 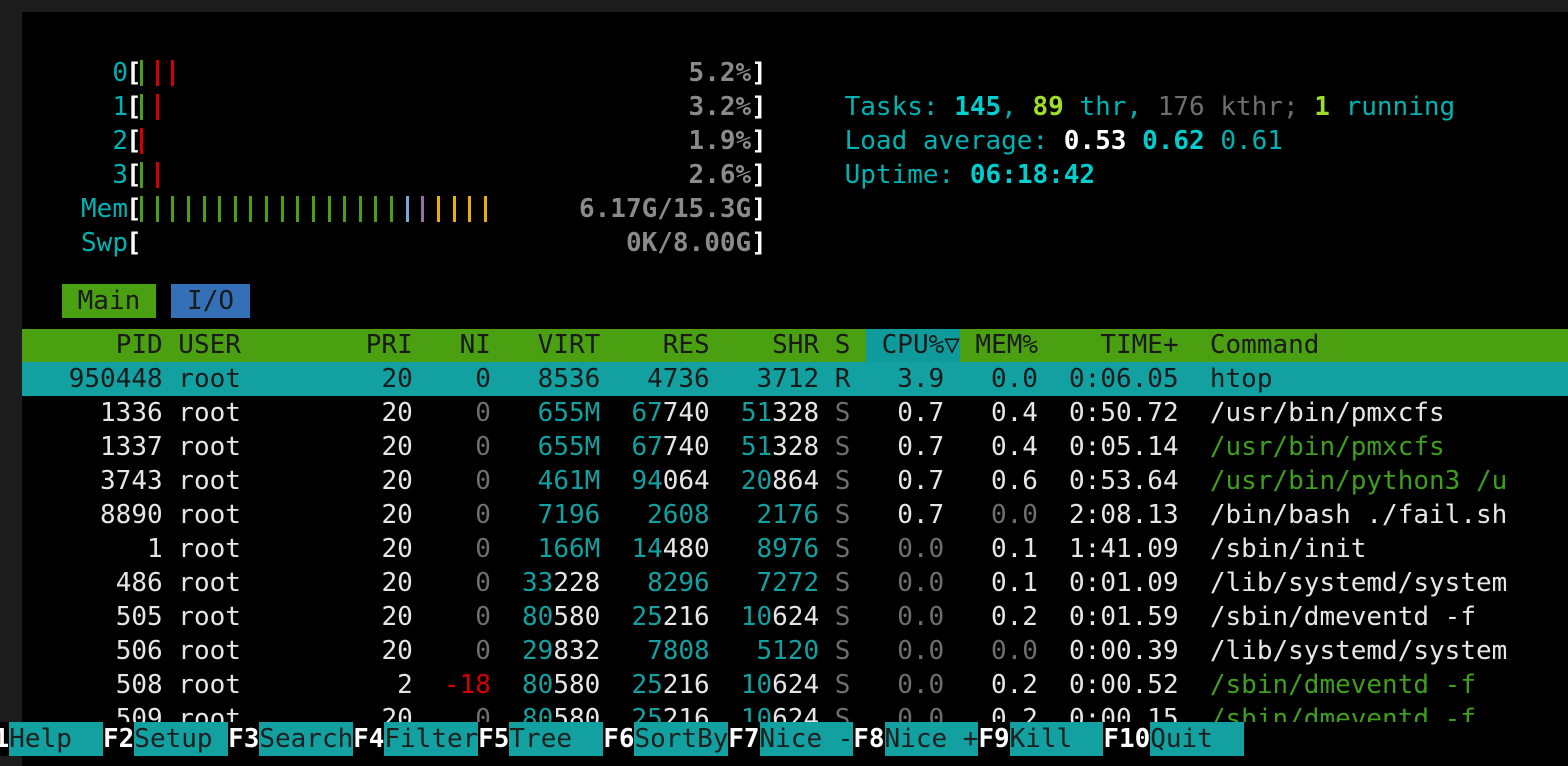 I want to click on column-header-res: RES, so click(x=686, y=345).